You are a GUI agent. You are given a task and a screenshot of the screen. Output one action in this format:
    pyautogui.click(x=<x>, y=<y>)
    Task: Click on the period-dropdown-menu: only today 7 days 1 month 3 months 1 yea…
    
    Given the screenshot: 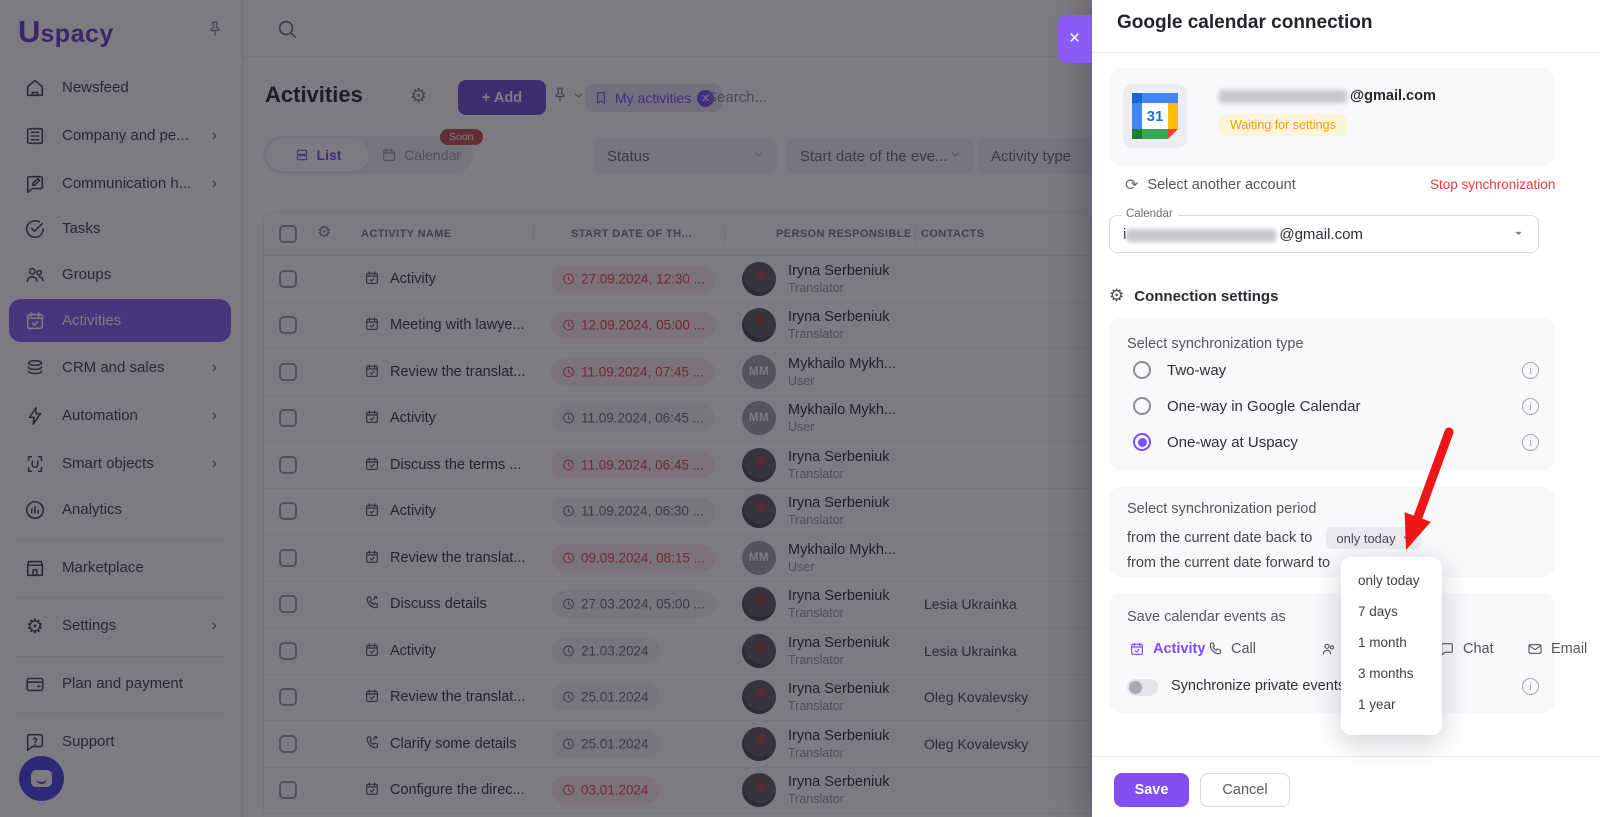 What is the action you would take?
    pyautogui.click(x=1391, y=646)
    